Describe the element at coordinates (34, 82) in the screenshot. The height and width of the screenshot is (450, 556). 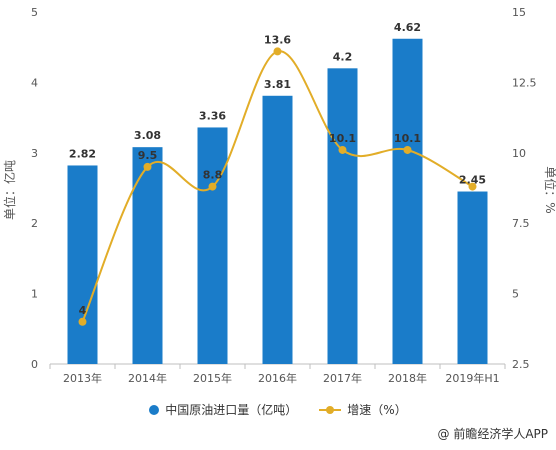
I see `y-left-tick-label: 4` at that location.